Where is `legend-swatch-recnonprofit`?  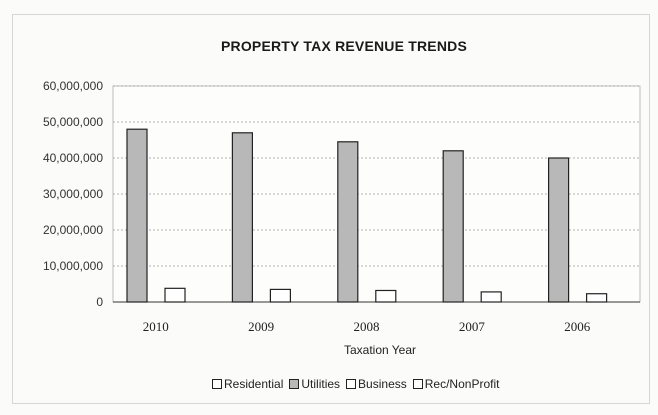 legend-swatch-recnonprofit is located at coordinates (417, 384).